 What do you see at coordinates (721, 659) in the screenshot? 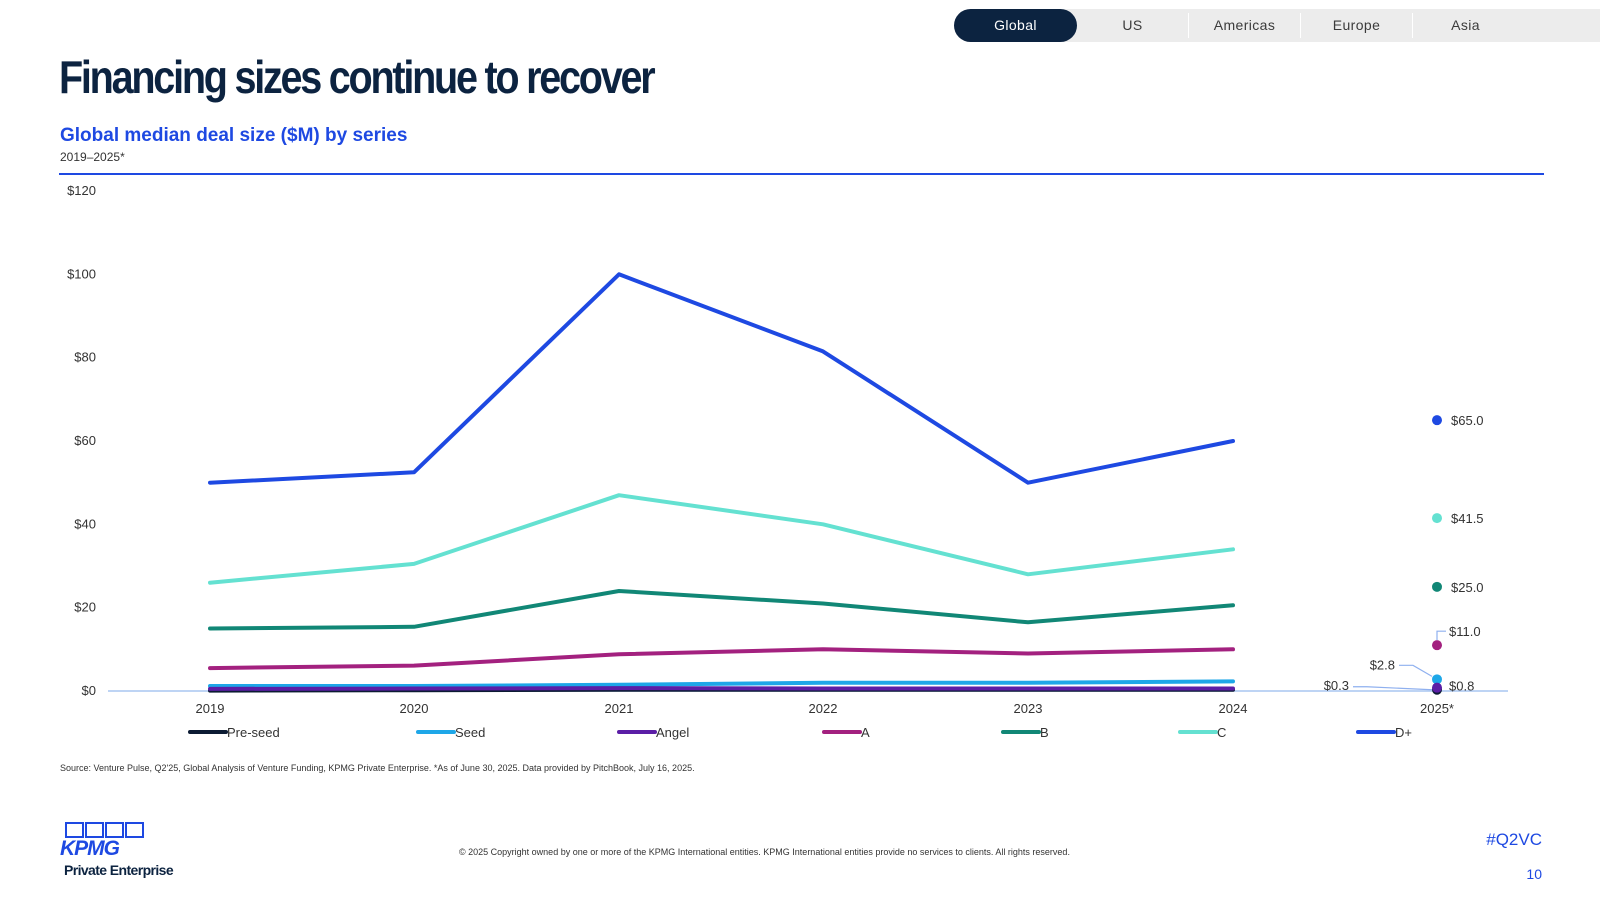
I see `series-line-a` at bounding box center [721, 659].